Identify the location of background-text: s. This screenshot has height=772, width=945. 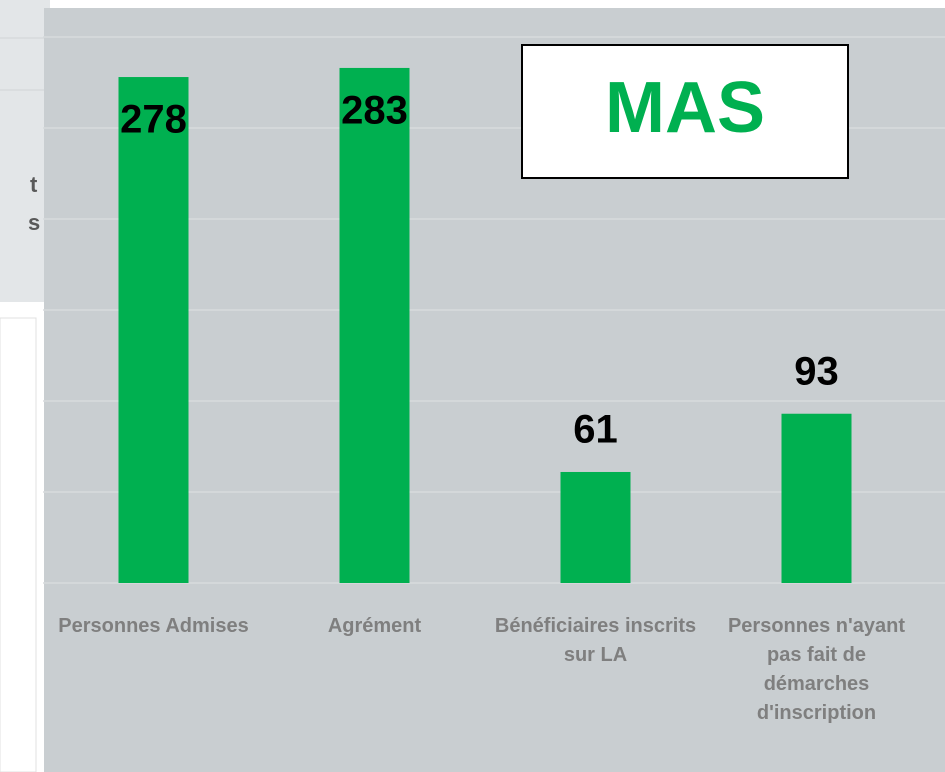
(34, 222).